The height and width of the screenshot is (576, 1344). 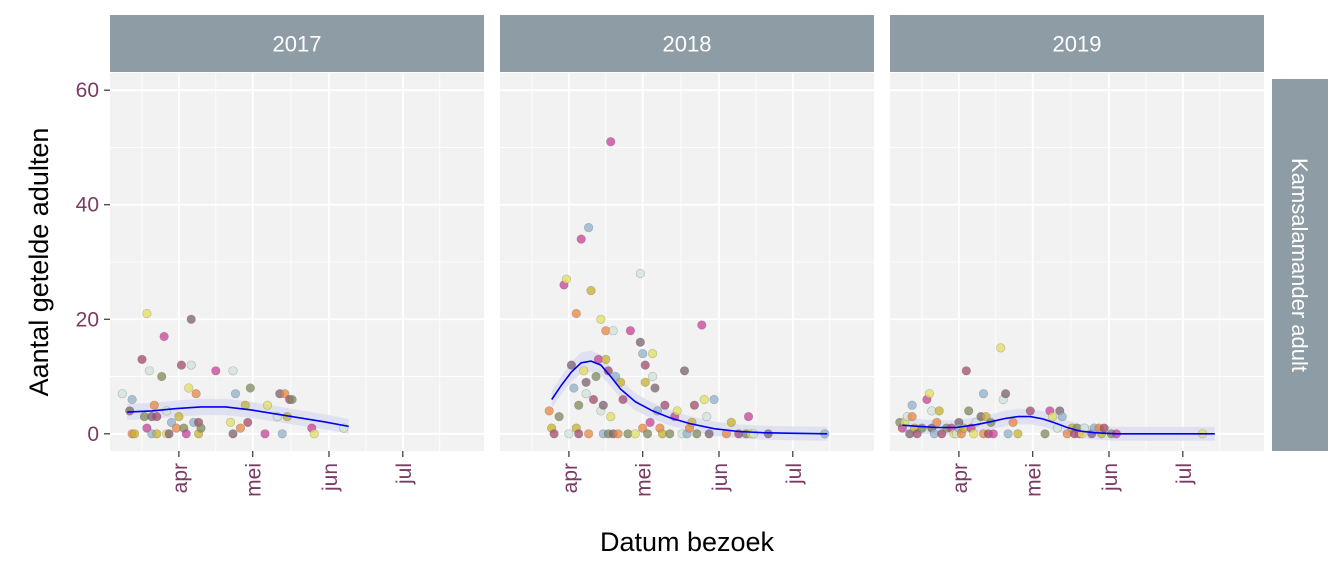 I want to click on row-strip, so click(x=1300, y=265).